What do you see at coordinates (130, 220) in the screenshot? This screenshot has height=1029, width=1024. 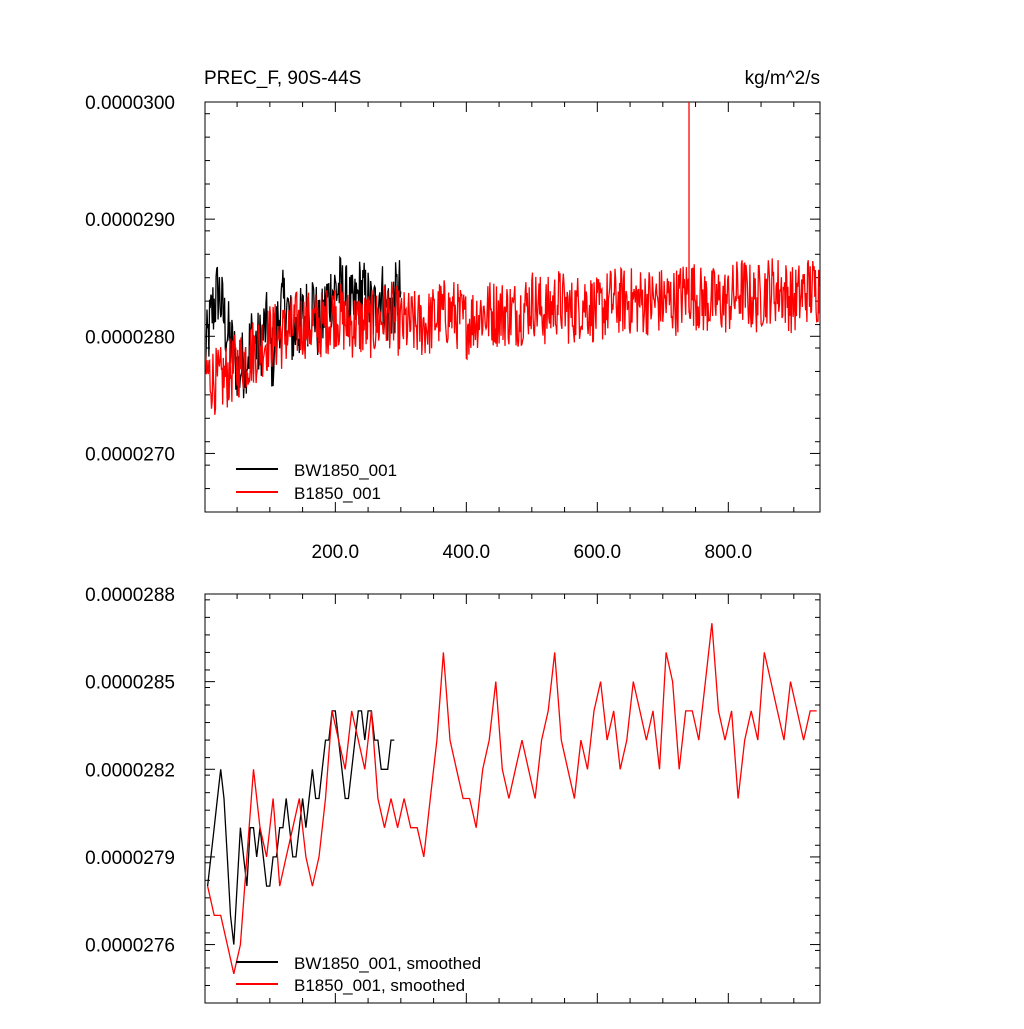 I see `y-tick-label: 0.0000290` at bounding box center [130, 220].